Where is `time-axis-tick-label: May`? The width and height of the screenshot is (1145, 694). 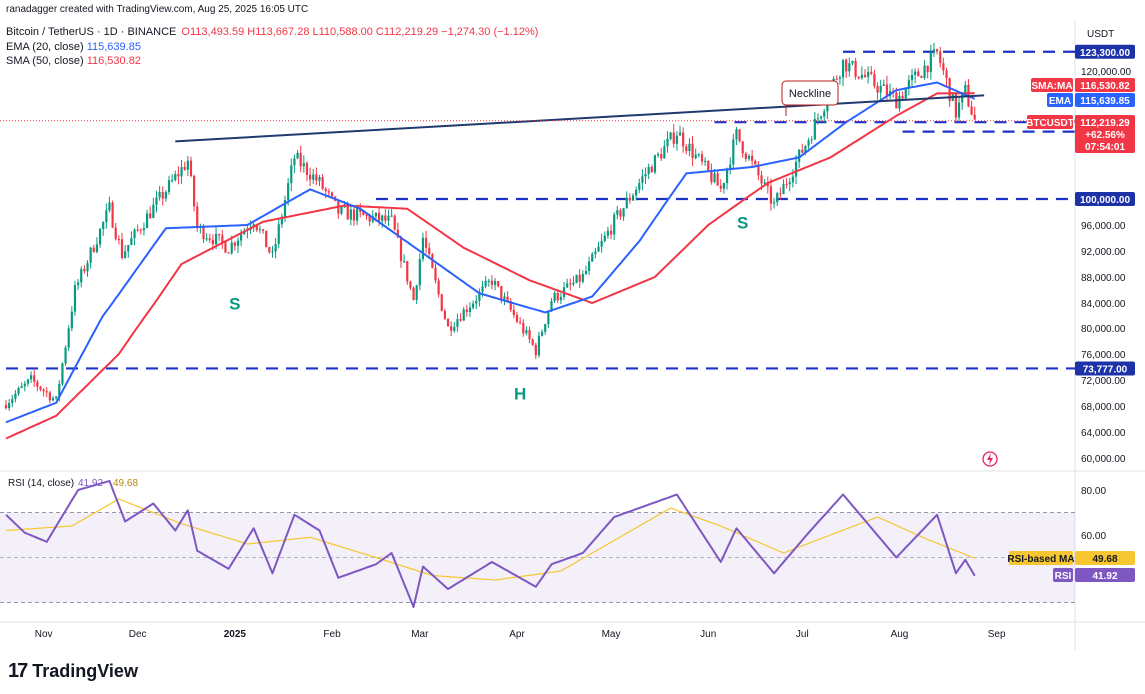
time-axis-tick-label: May is located at coordinates (611, 634).